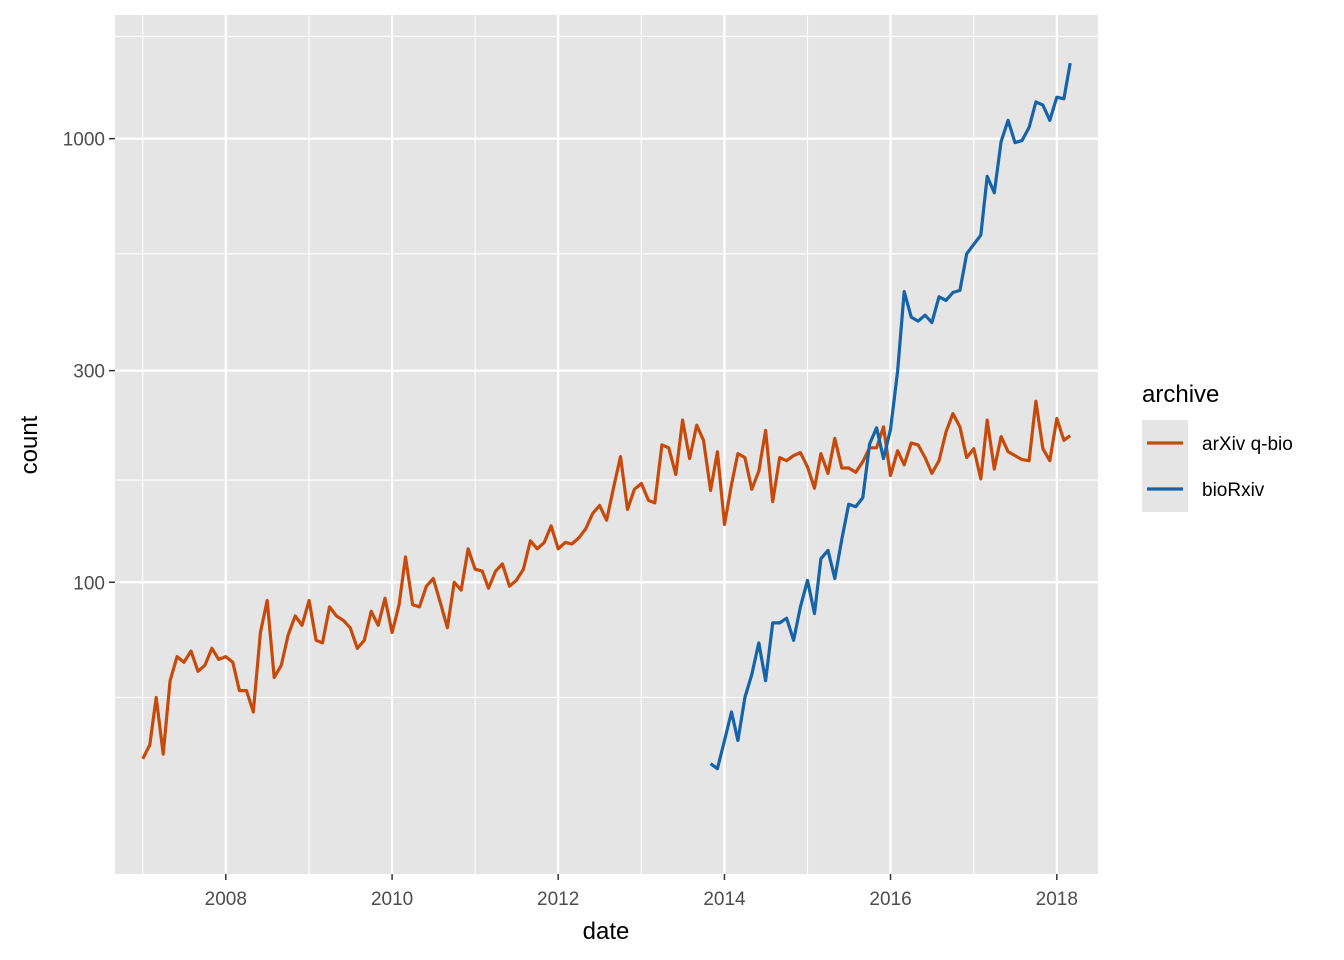  Describe the element at coordinates (89, 372) in the screenshot. I see `y-tick-label: 300` at that location.